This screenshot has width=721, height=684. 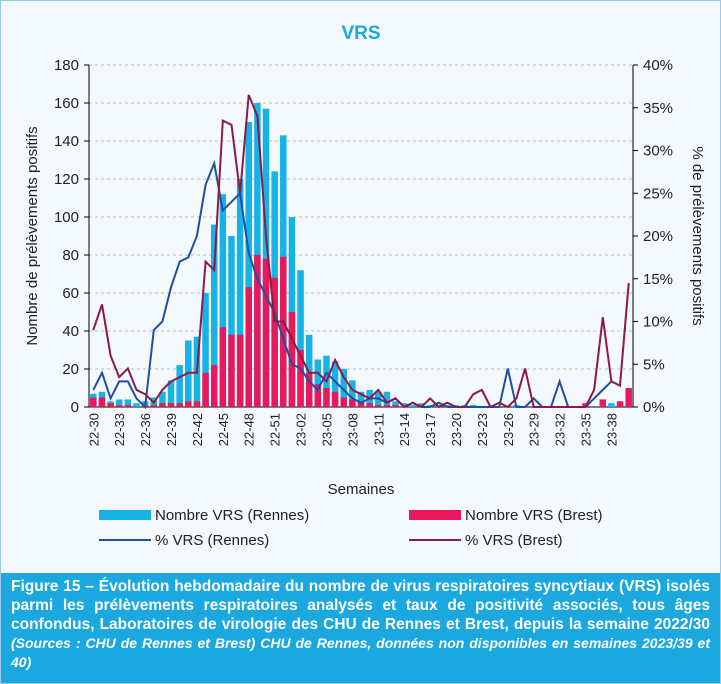 I want to click on x-tick-label: 22-48, so click(x=249, y=429).